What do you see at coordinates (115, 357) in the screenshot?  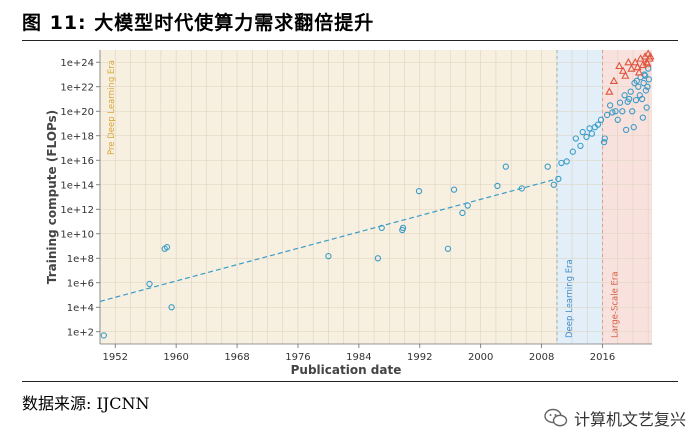 I see `x-tick-label: 1952` at bounding box center [115, 357].